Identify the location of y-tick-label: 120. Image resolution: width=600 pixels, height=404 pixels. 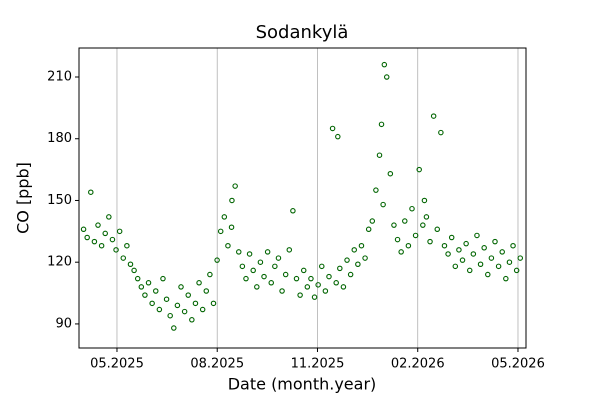
(59, 262).